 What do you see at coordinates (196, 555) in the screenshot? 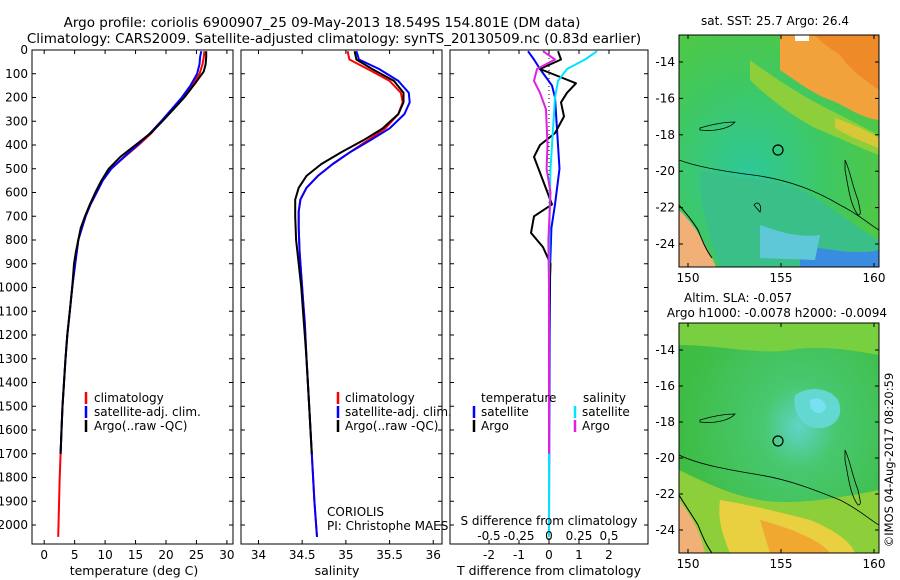
I see `x-tick-label: 25` at bounding box center [196, 555].